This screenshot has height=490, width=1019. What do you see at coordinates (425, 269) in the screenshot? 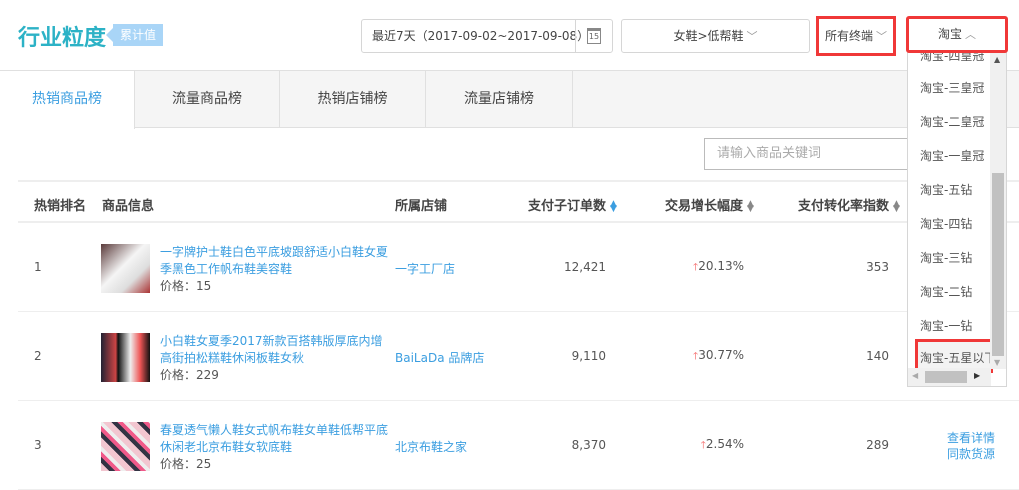
I see `shop-link: 一字工厂店` at bounding box center [425, 269].